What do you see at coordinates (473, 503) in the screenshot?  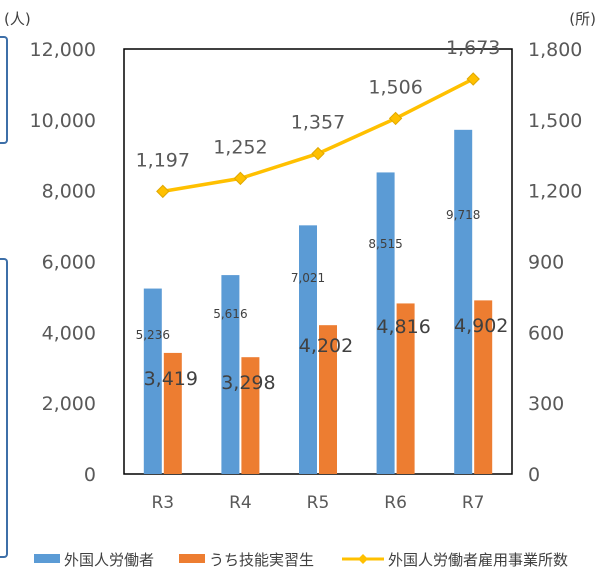 I see `x-axis-tick-label: R7` at bounding box center [473, 503].